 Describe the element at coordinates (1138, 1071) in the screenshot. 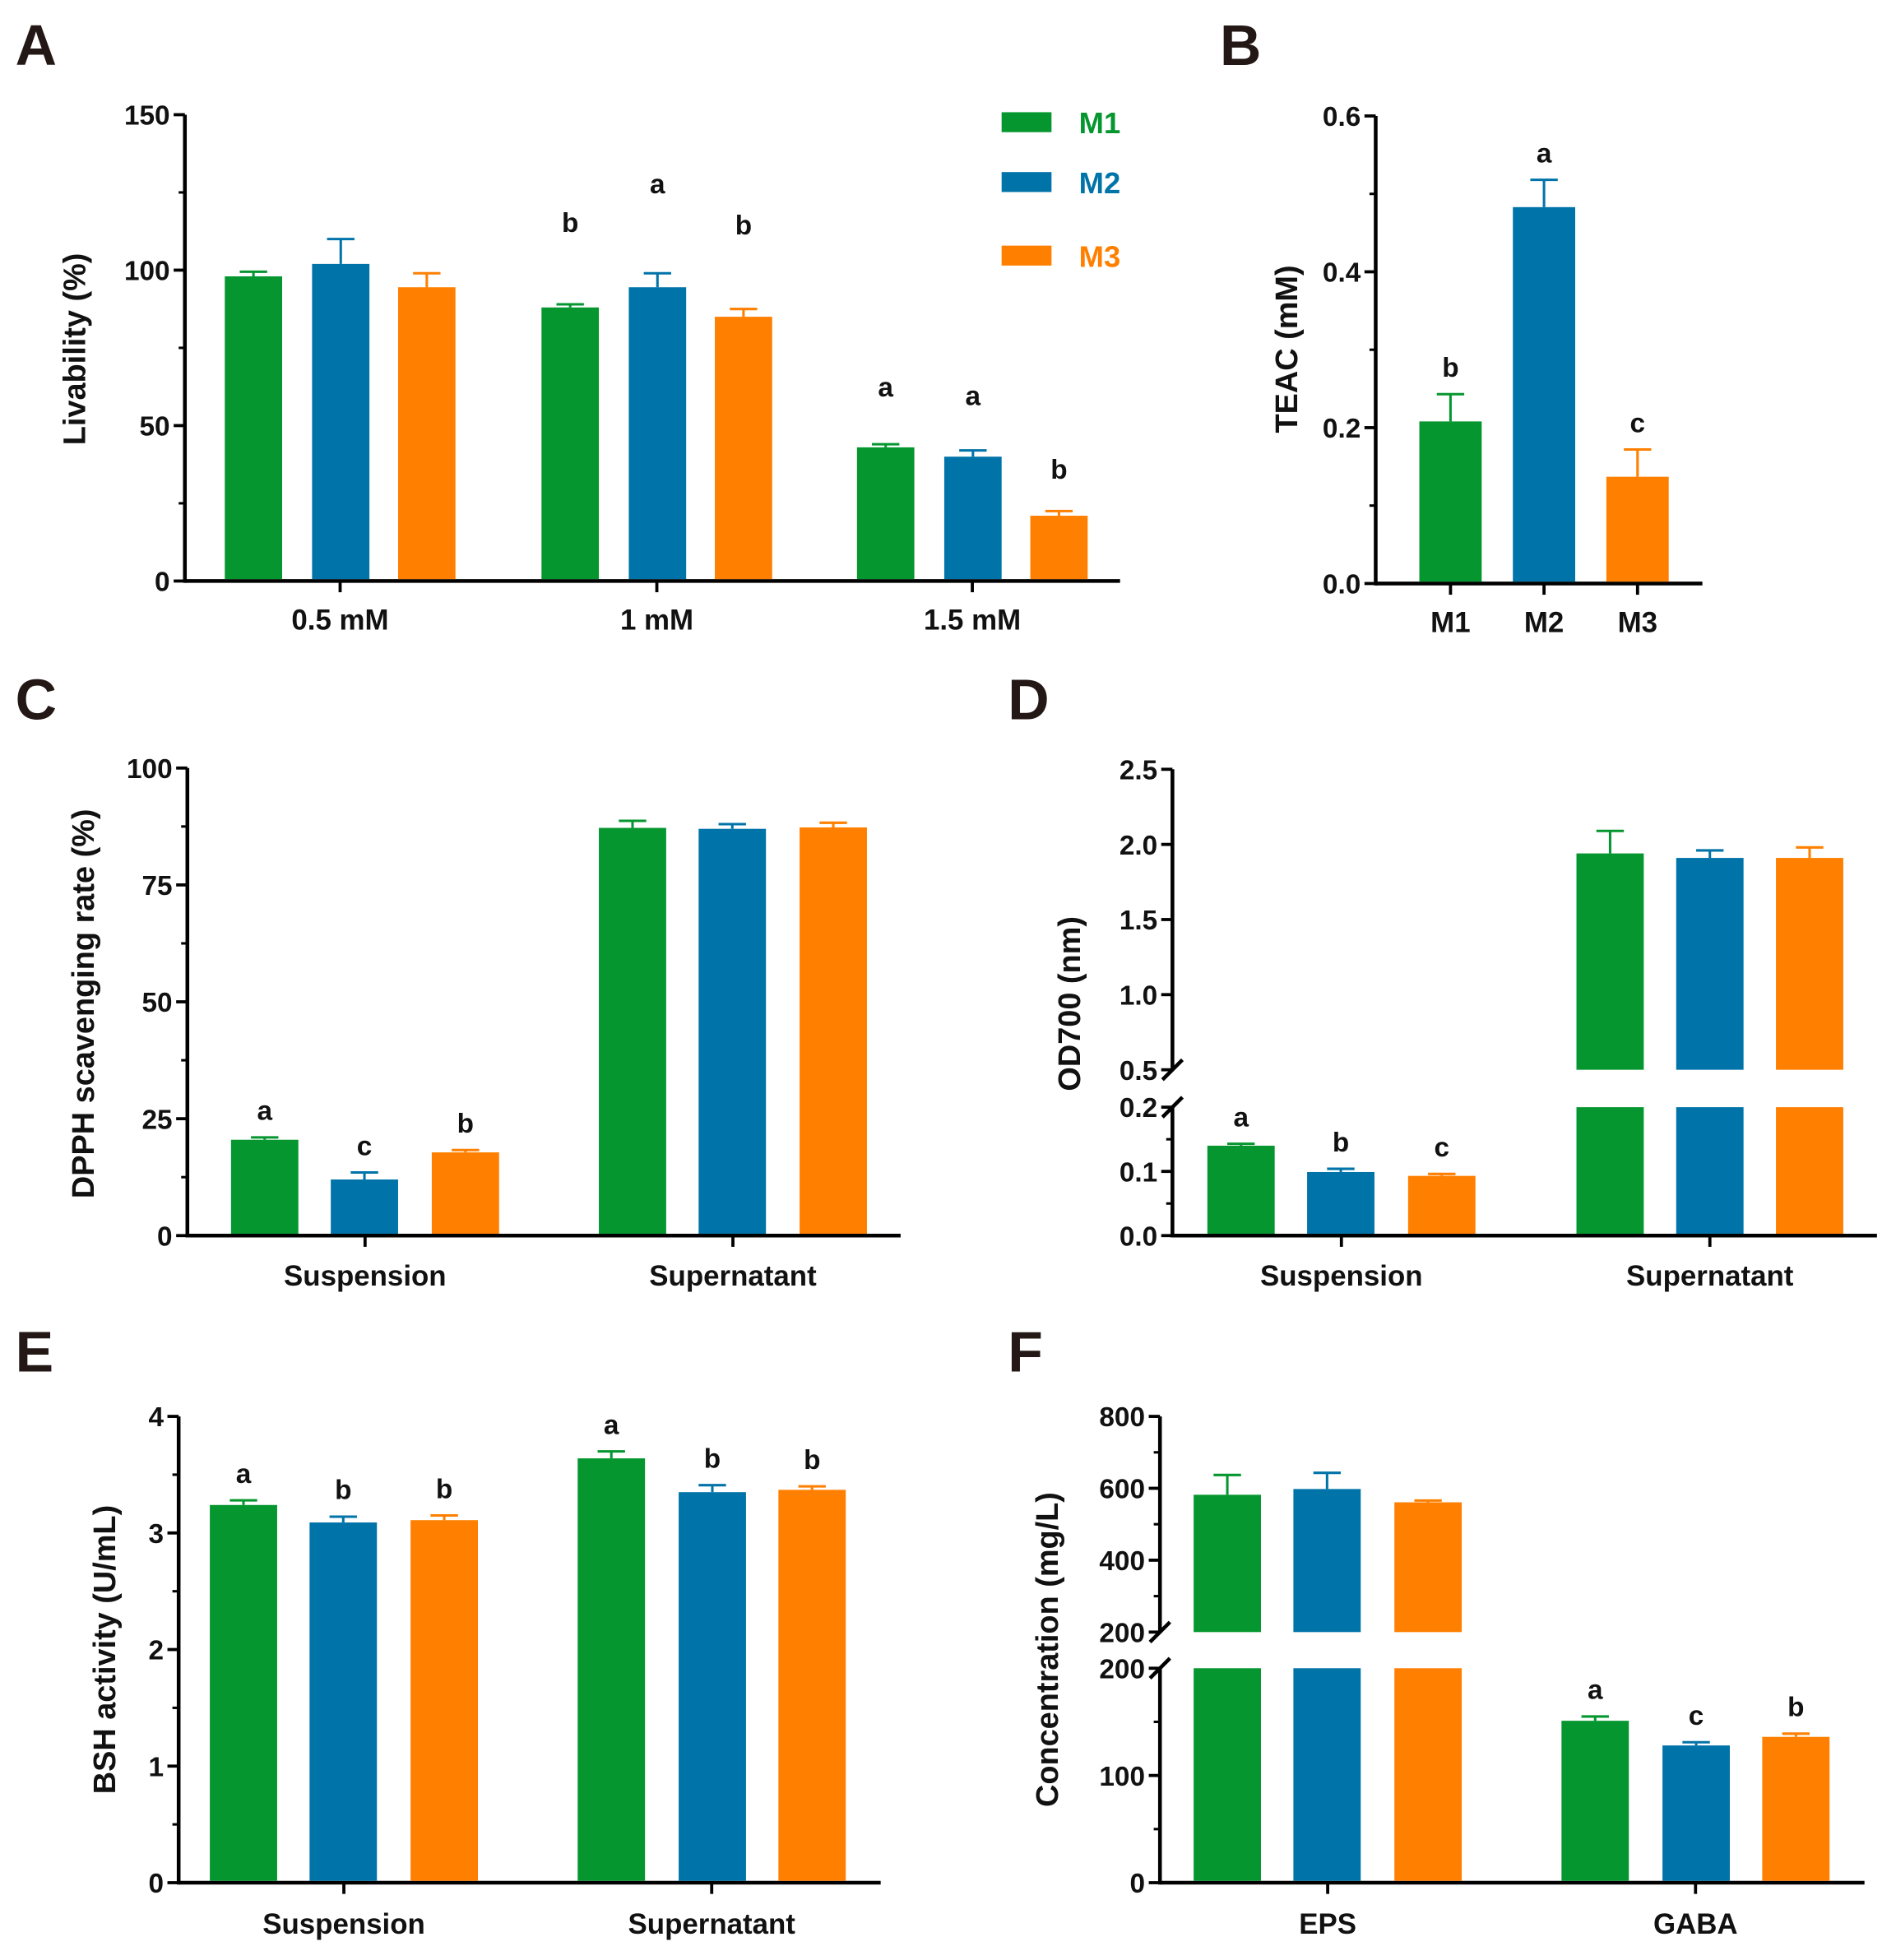

I see `y-tick-label: 0.5` at that location.